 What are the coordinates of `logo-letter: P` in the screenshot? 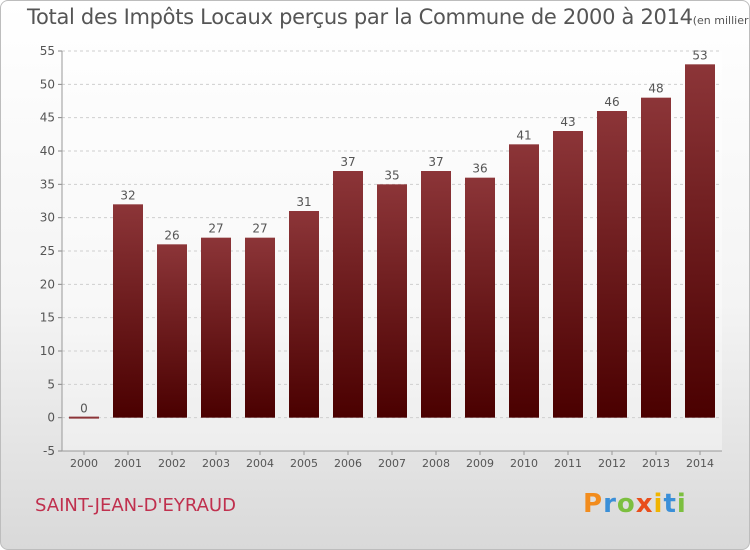 It's located at (593, 504).